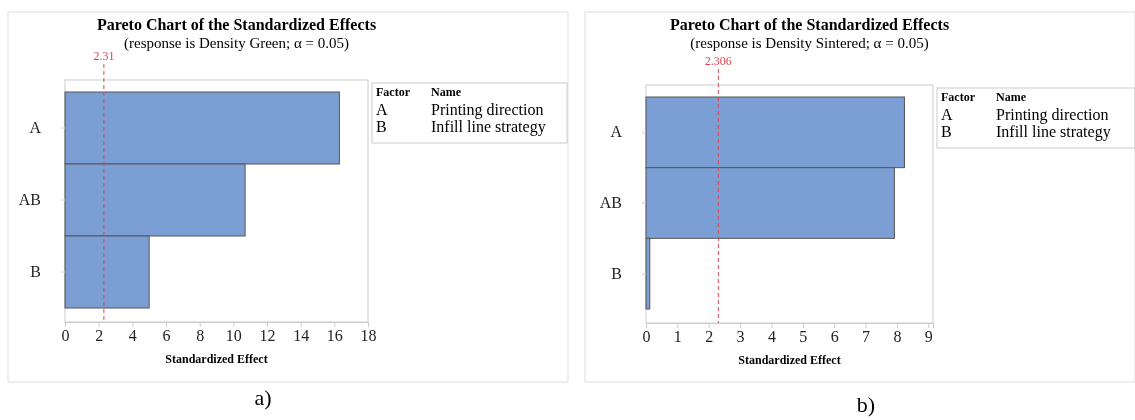  Describe the element at coordinates (236, 43) in the screenshot. I see `chart-subtitle: (response is Density Green; α = 0.05)` at that location.